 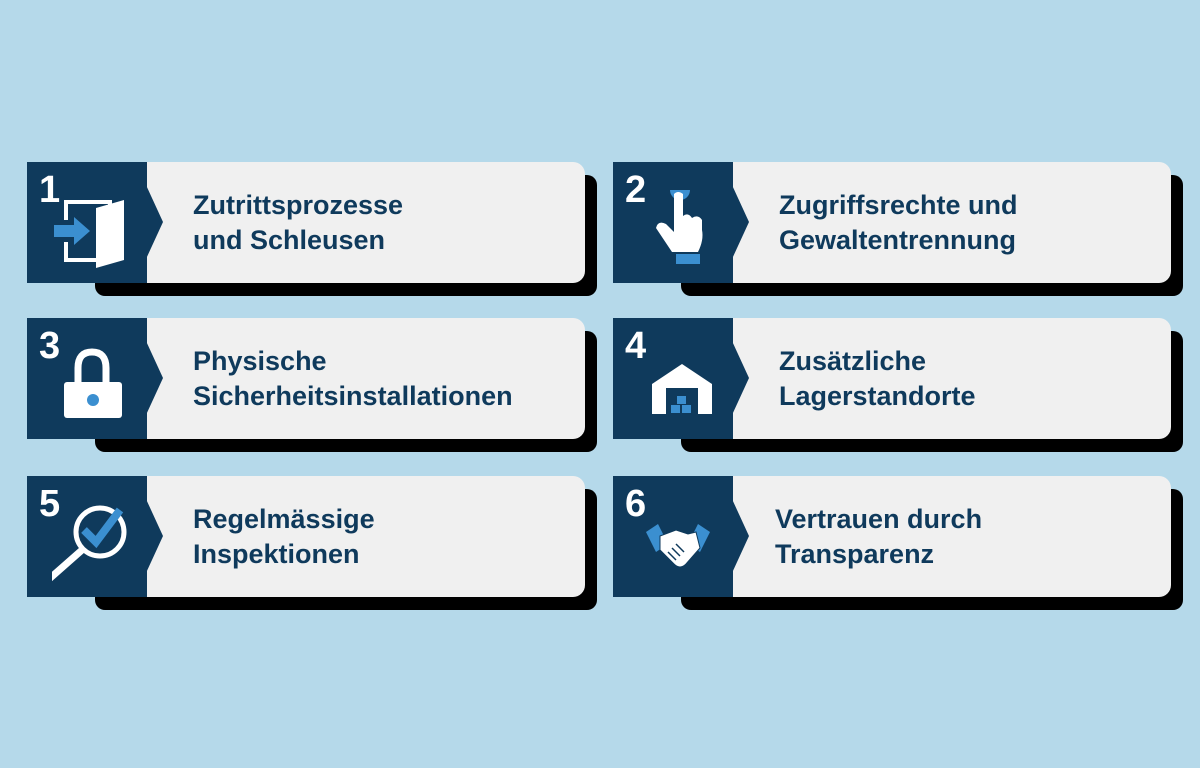 I want to click on label-line-2: Transparenz, so click(x=855, y=553).